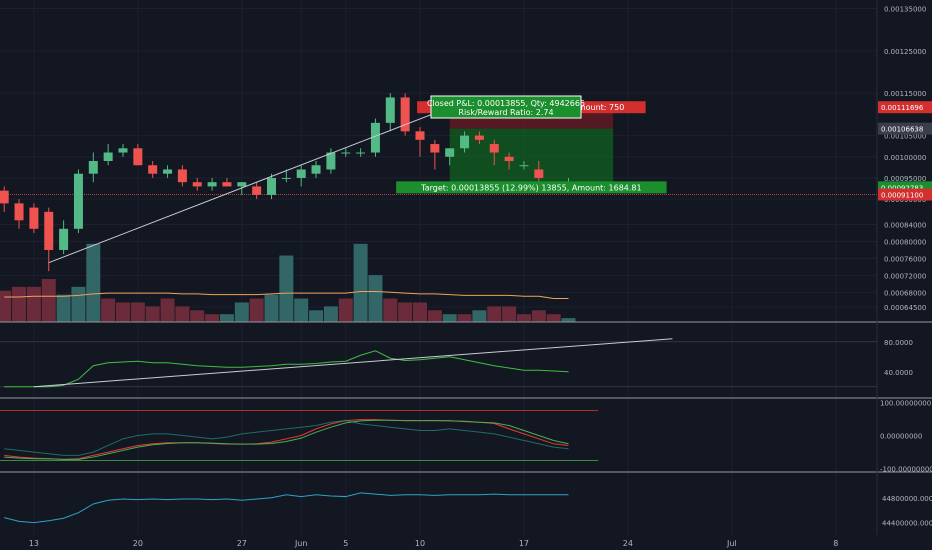  I want to click on volume-ma-line, so click(286, 295).